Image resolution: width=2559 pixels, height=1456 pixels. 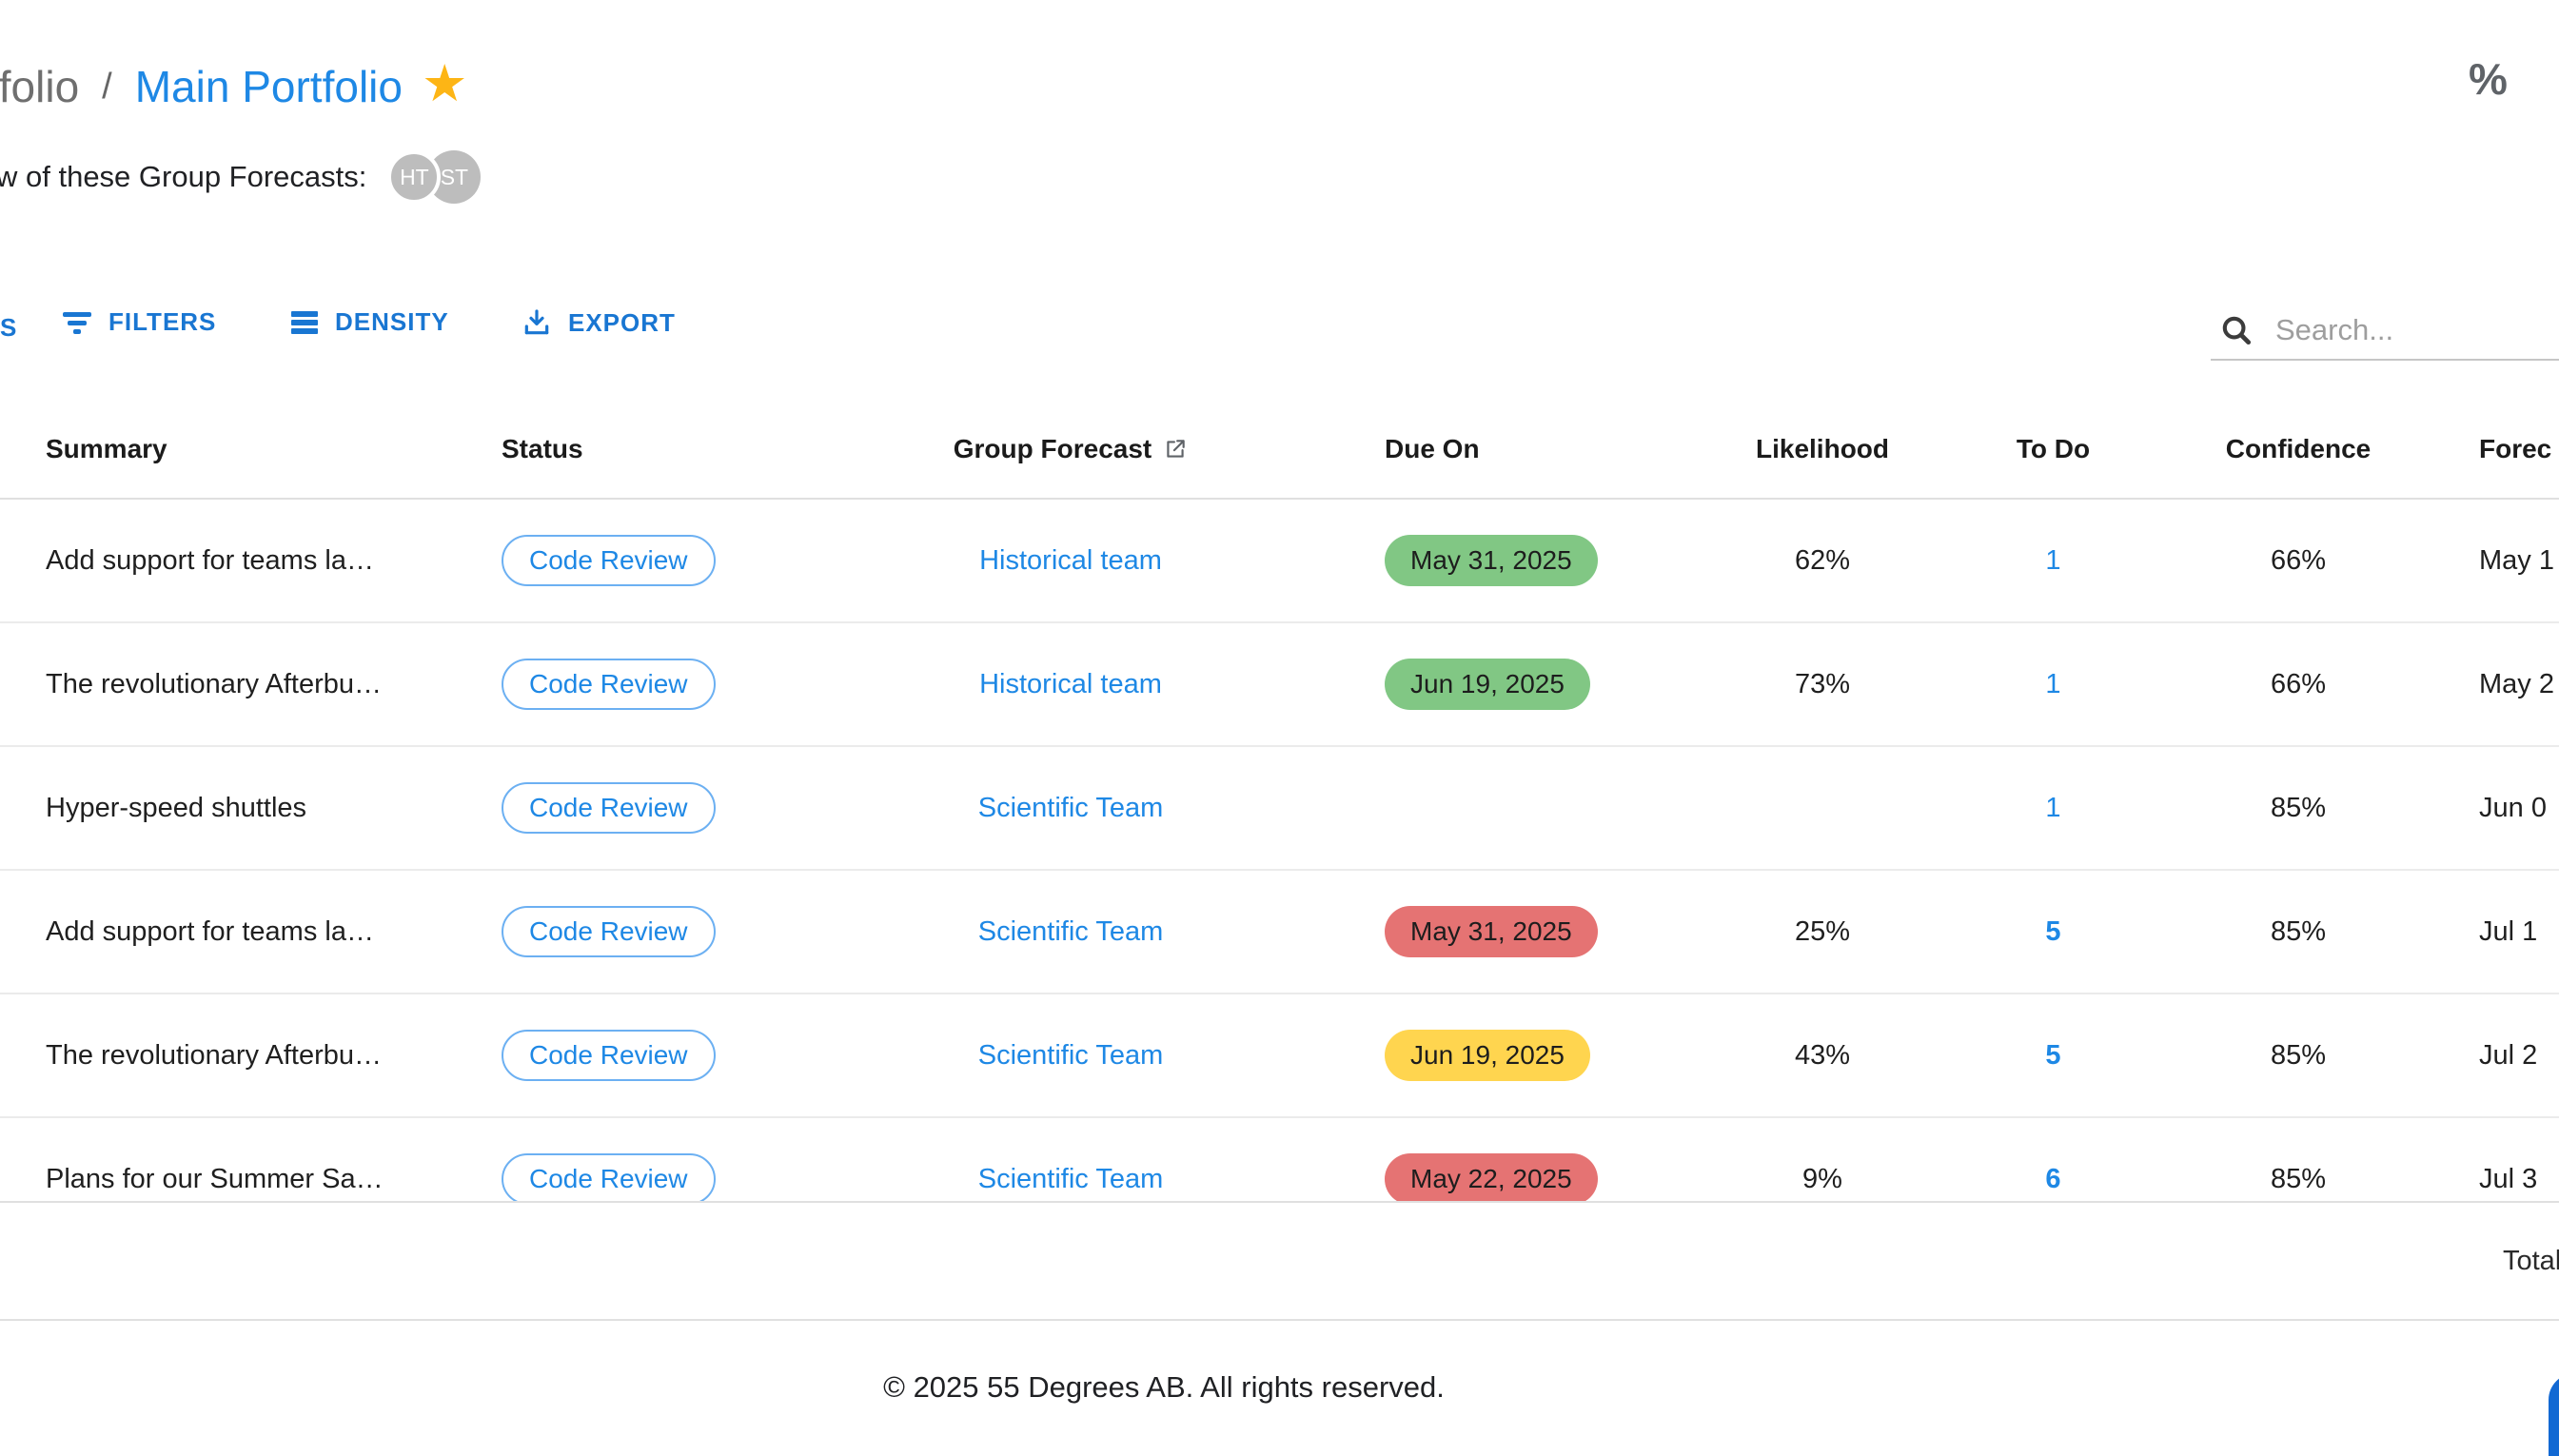 What do you see at coordinates (2516, 683) in the screenshot?
I see `forecast-cell: May 2` at bounding box center [2516, 683].